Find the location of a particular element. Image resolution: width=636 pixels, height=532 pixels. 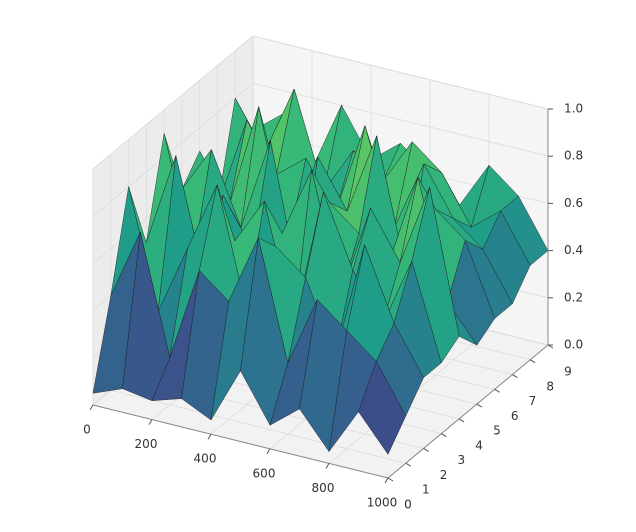

z-tick-label: 1.0 is located at coordinates (573, 109).